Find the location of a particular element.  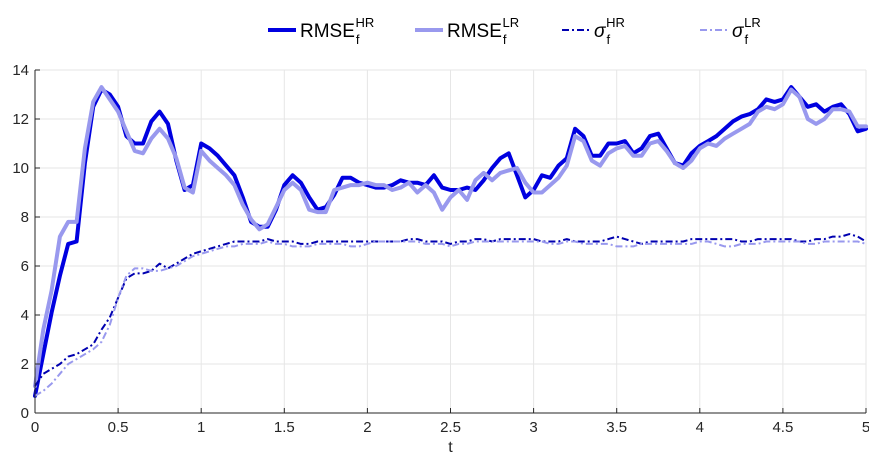

y-tick-label: 2 is located at coordinates (25, 364).